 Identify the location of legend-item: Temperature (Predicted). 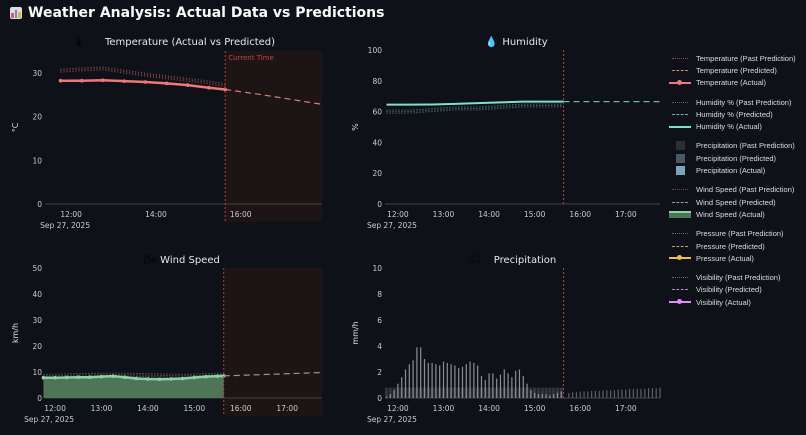
(737, 70).